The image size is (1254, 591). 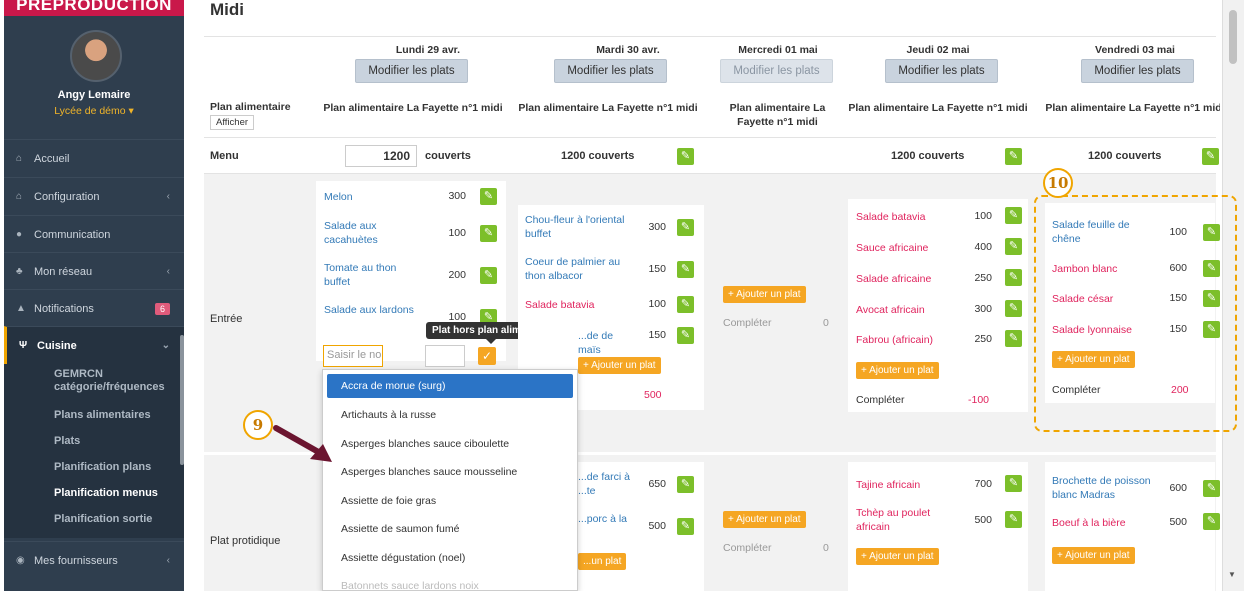 I want to click on dropdown-option: Assiette de foie gras, so click(x=389, y=500).